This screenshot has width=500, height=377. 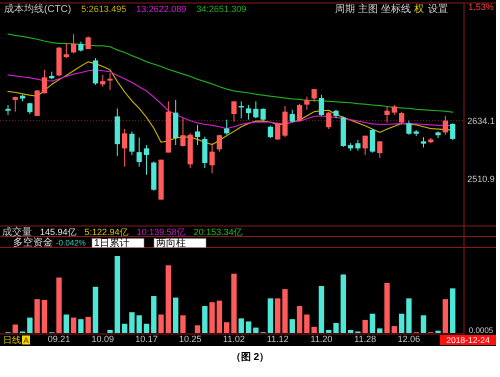 I want to click on y-tick-label: 2510.9, so click(x=481, y=179).